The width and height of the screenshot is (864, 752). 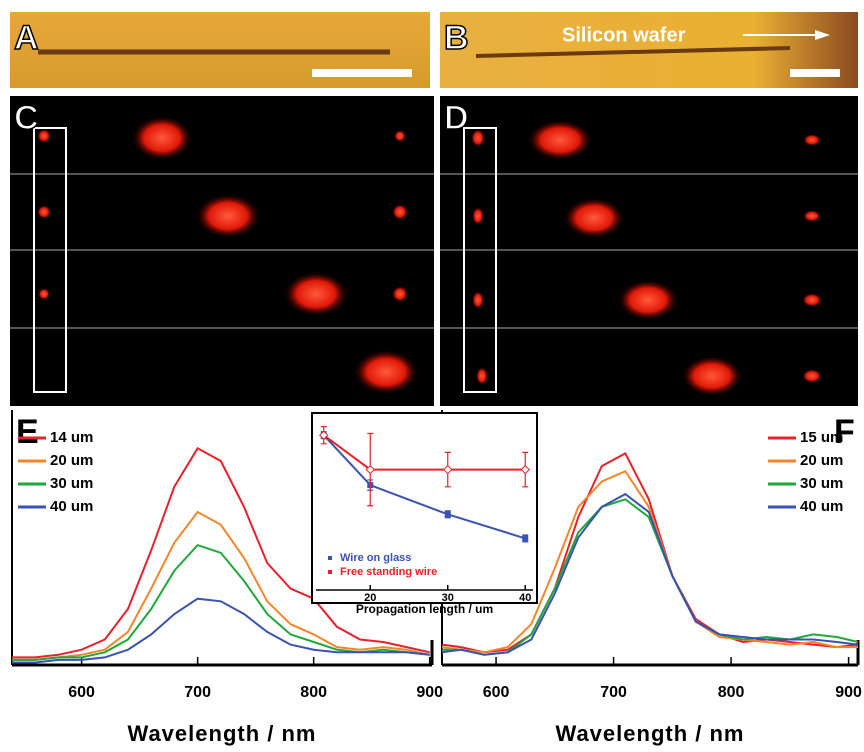 What do you see at coordinates (456, 118) in the screenshot?
I see `panel-label: D` at bounding box center [456, 118].